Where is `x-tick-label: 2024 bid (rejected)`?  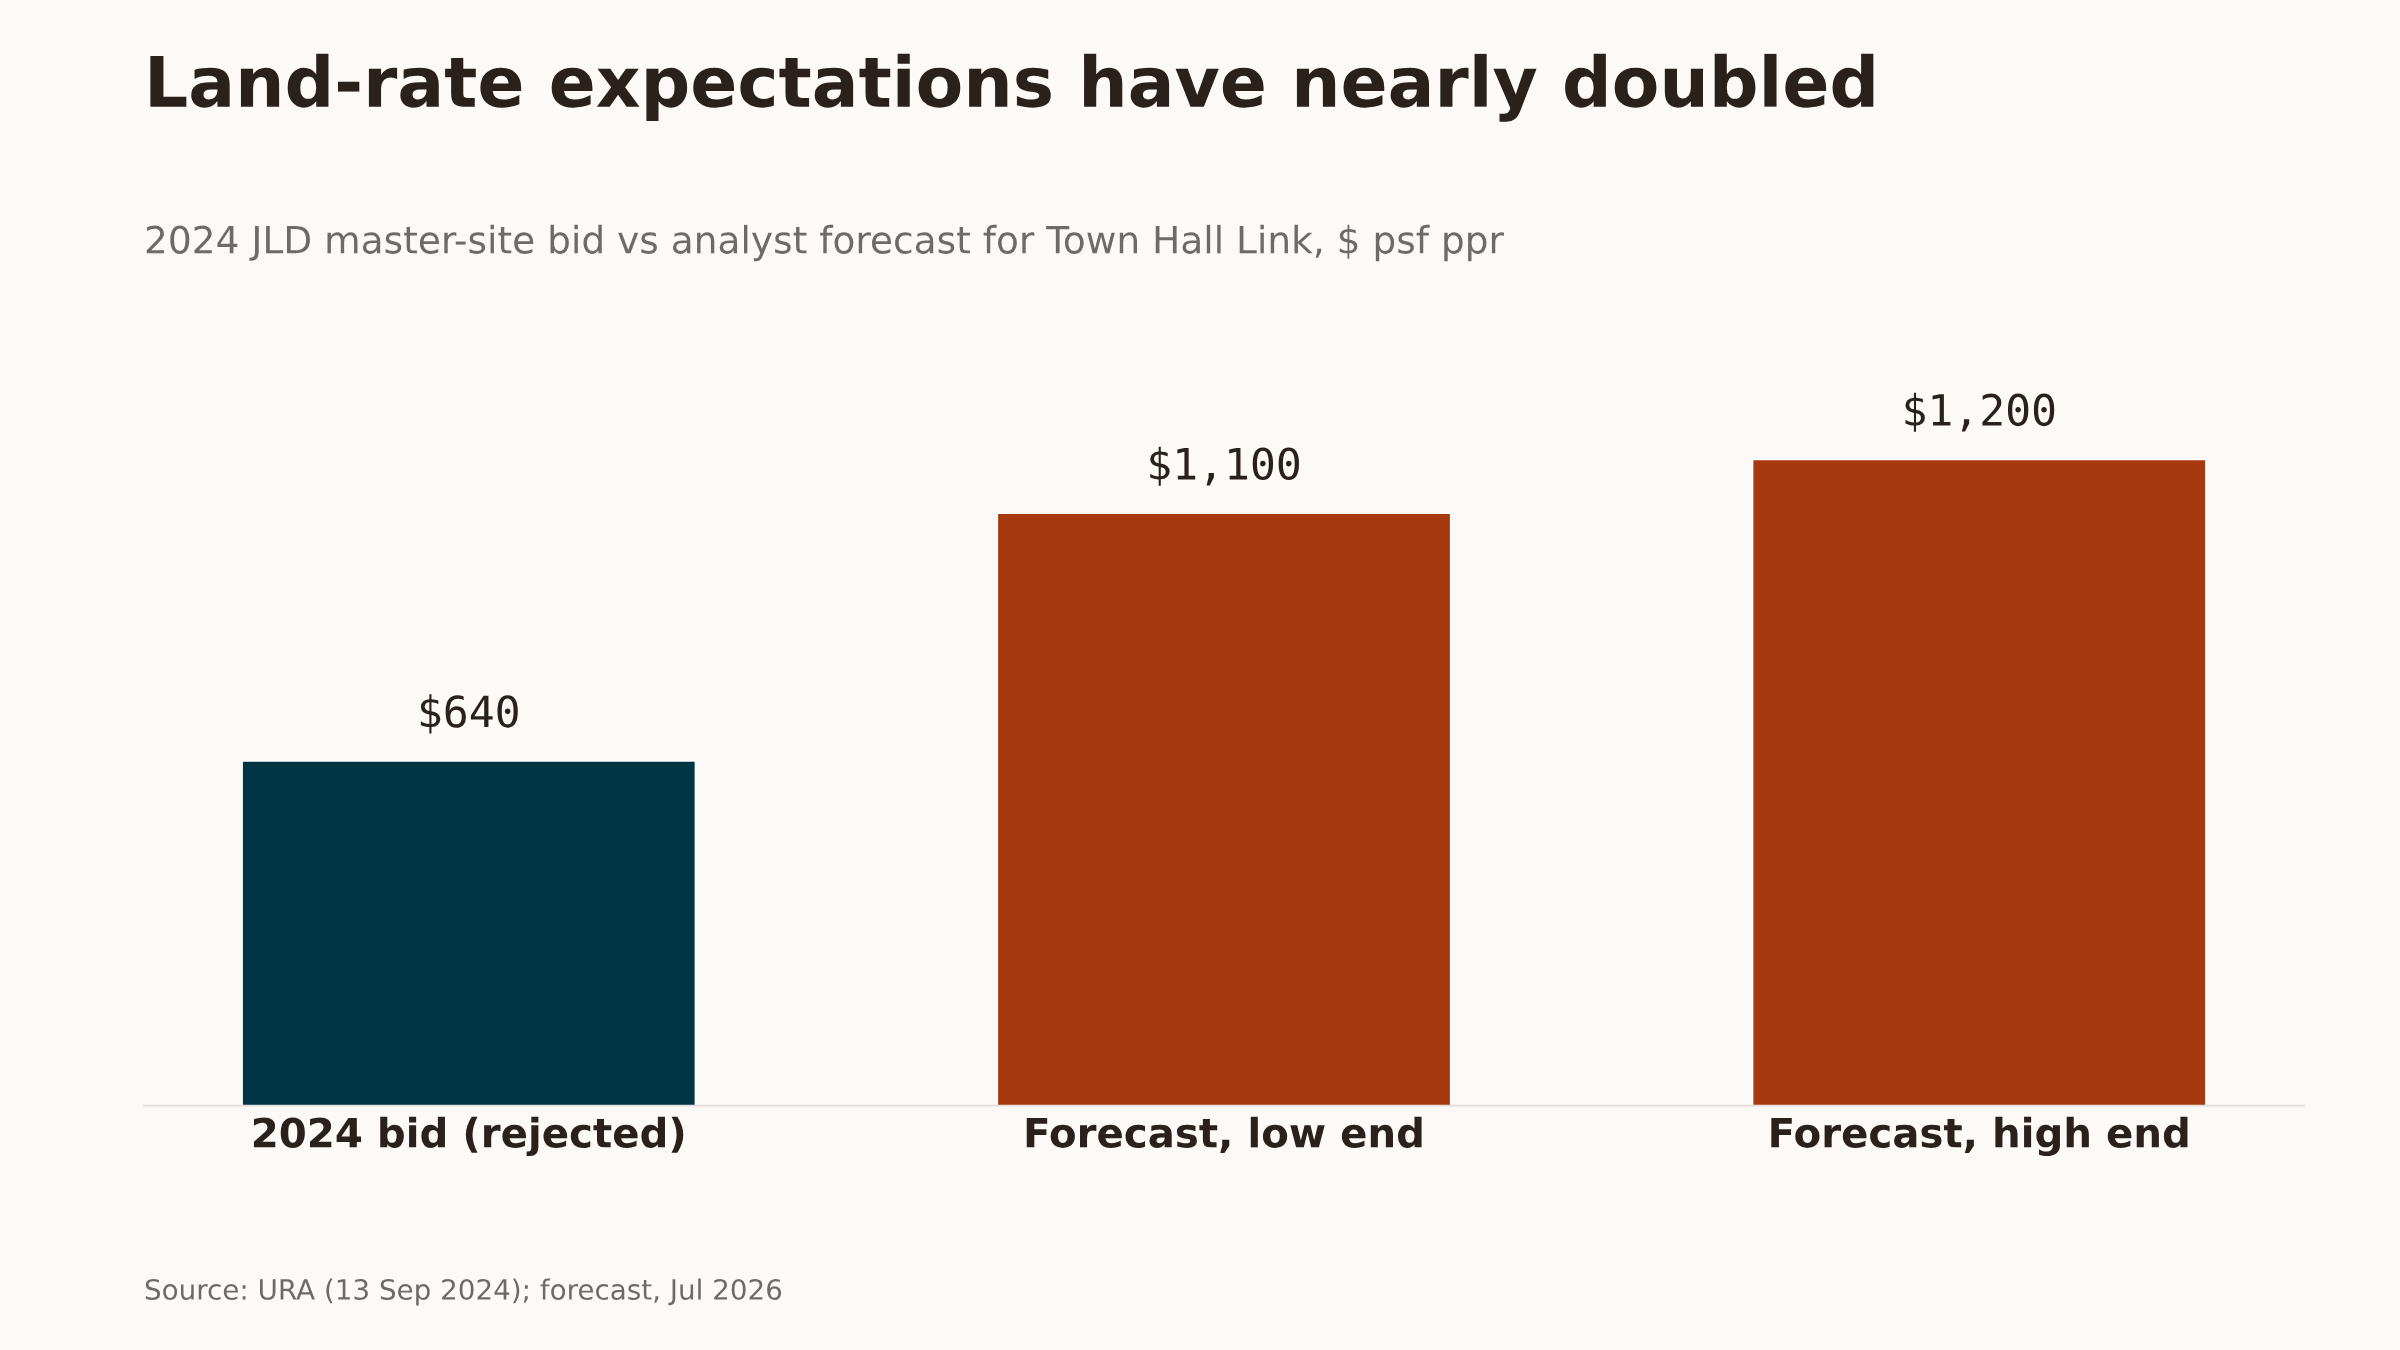
x-tick-label: 2024 bid (rejected) is located at coordinates (468, 1136).